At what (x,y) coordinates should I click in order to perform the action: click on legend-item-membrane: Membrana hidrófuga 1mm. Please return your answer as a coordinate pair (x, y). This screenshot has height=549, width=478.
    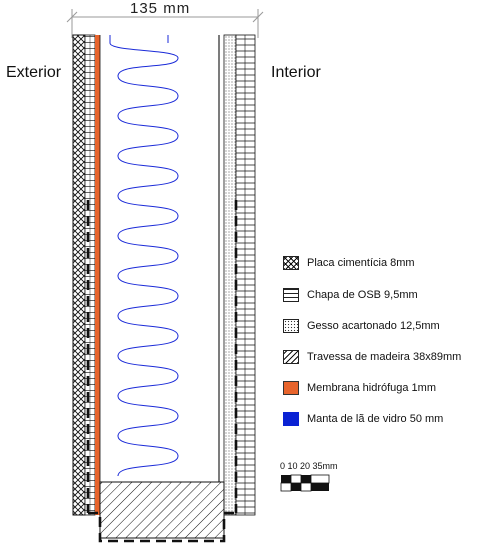
    Looking at the image, I should click on (359, 388).